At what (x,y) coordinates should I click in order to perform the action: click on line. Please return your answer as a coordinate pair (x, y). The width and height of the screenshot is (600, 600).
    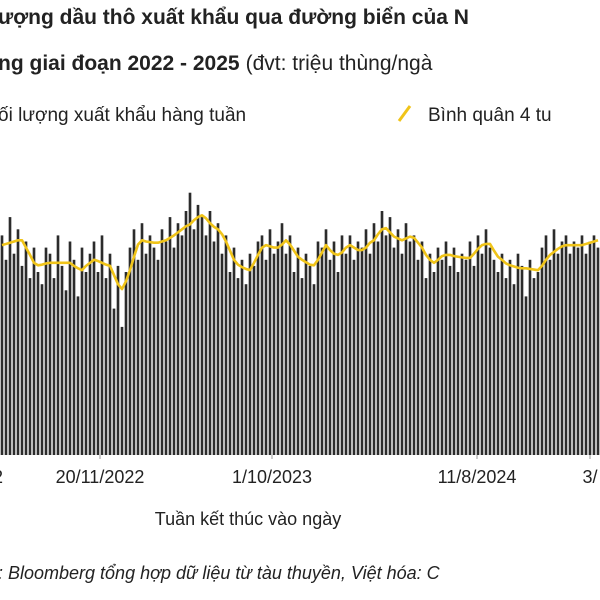
    Looking at the image, I should click on (300, 252).